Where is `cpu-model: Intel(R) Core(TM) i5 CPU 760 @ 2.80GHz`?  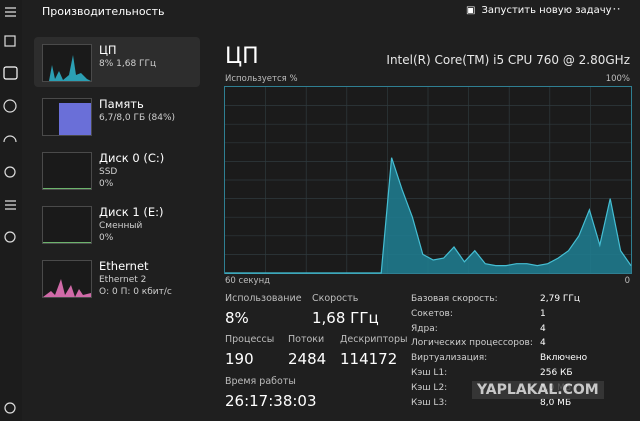
cpu-model: Intel(R) Core(TM) i5 CPU 760 @ 2.80GHz is located at coordinates (508, 60).